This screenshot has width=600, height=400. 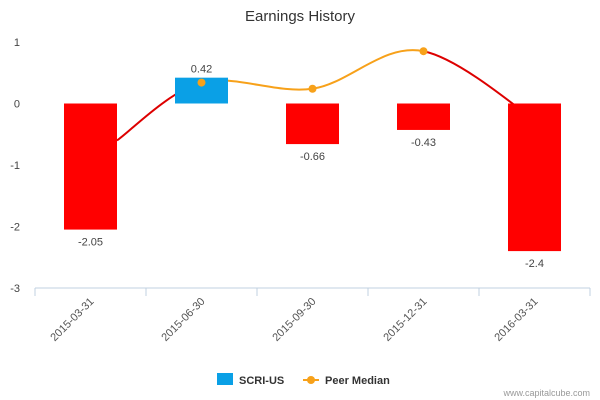 I want to click on data-label-2016-03-31: -2.4, so click(x=534, y=264).